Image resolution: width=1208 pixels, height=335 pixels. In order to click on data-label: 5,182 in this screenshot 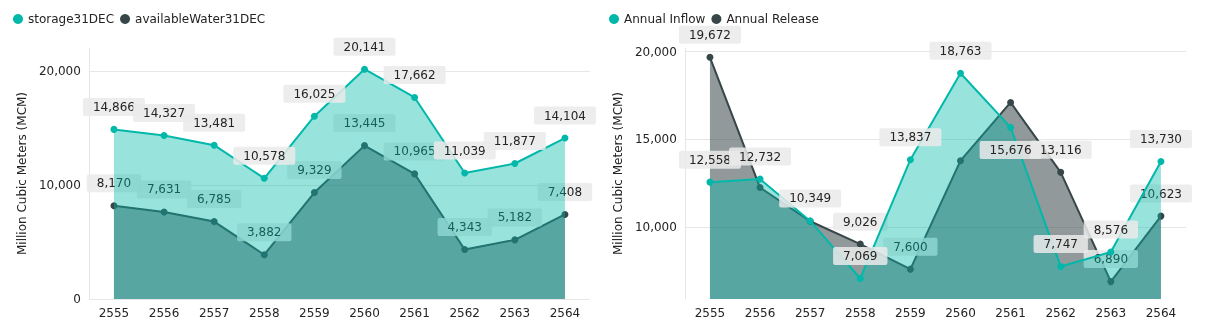, I will do `click(515, 217)`.